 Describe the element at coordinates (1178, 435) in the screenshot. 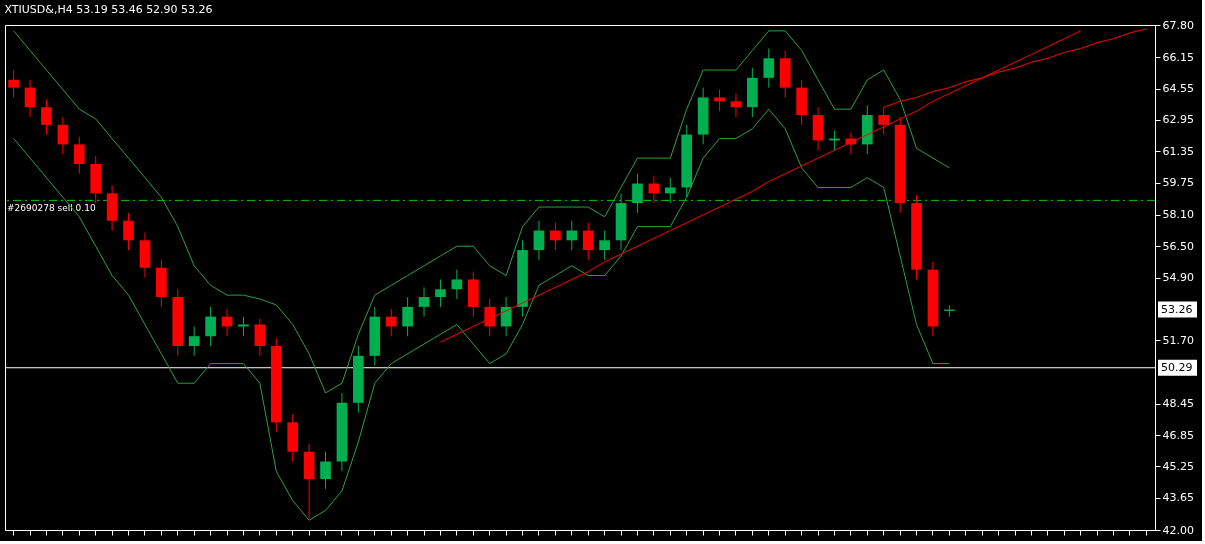

I see `y-tick-label: 46.85` at that location.